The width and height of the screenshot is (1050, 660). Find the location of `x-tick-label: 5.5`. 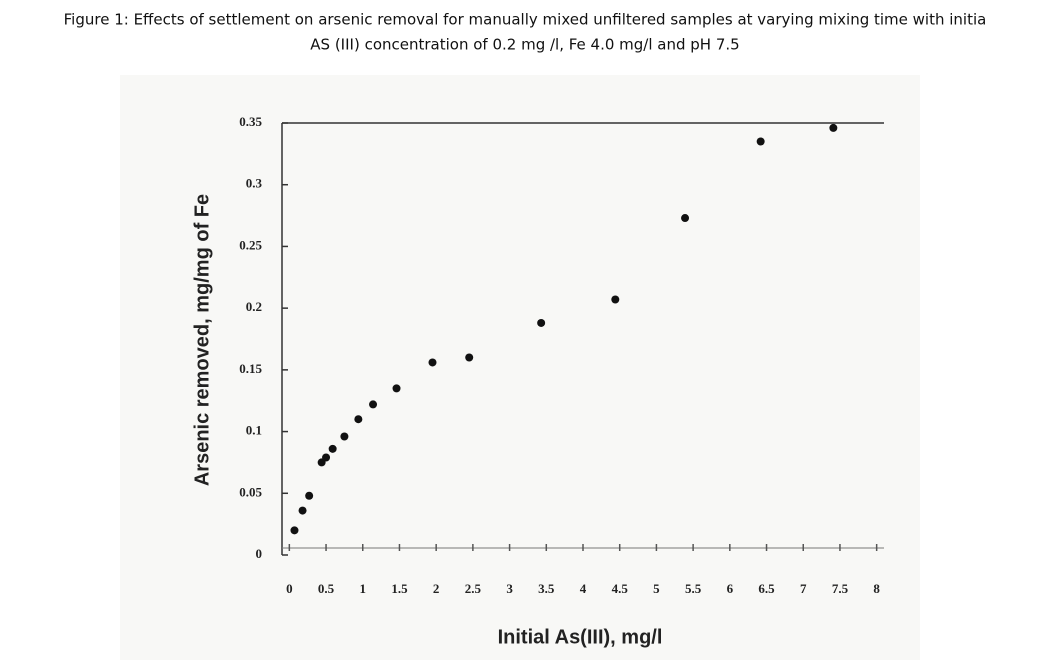

x-tick-label: 5.5 is located at coordinates (693, 588).